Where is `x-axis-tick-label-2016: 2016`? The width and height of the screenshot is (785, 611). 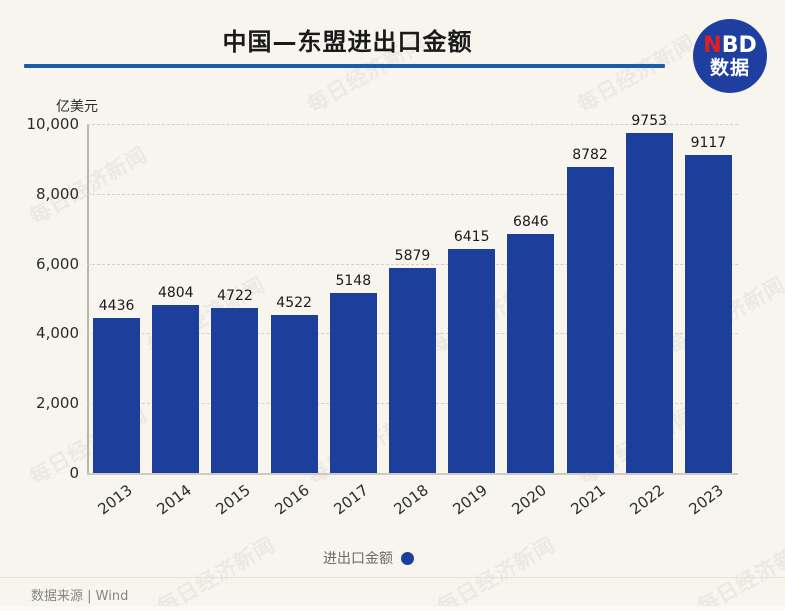 x-axis-tick-label-2016: 2016 is located at coordinates (292, 500).